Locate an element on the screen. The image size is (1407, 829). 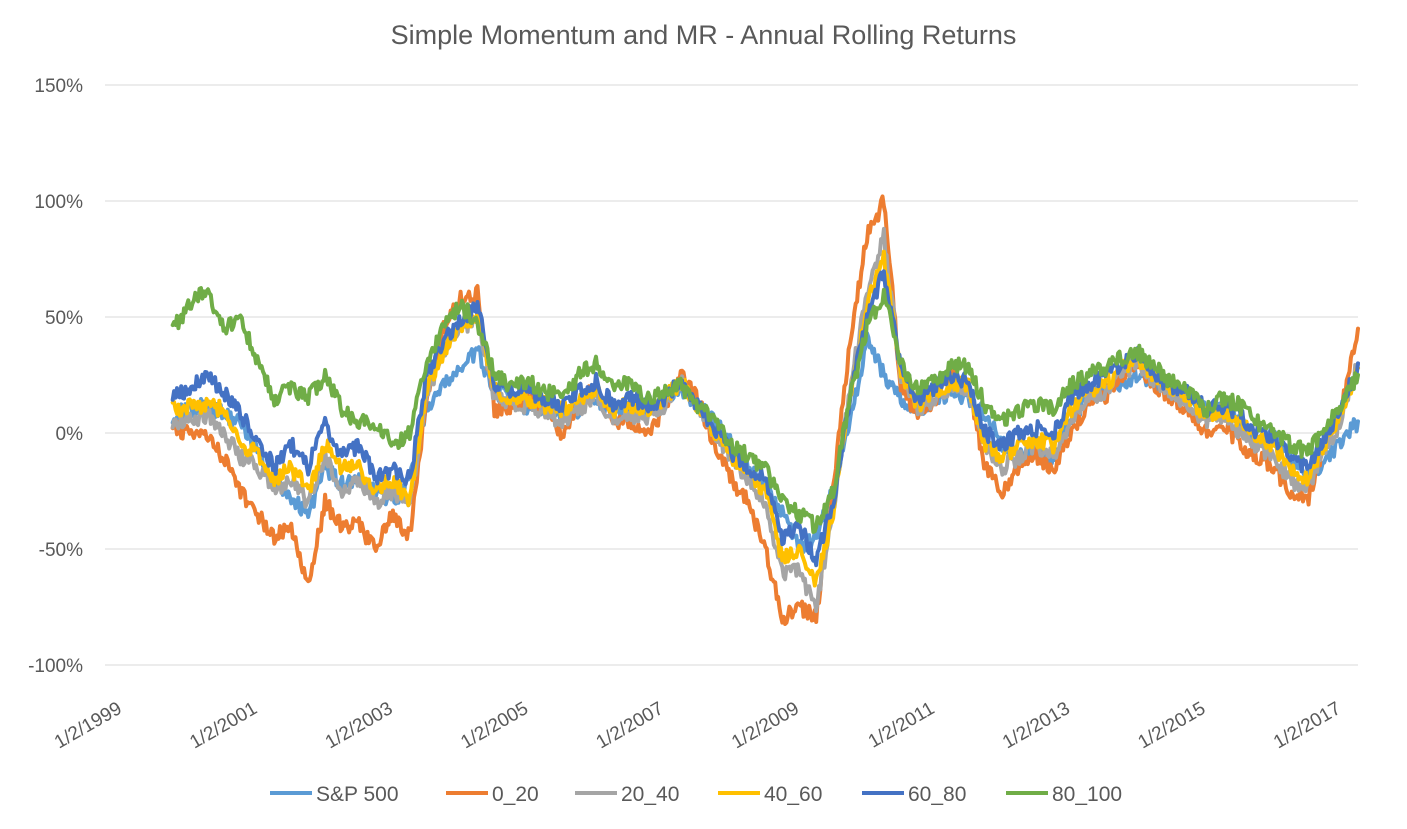
x-tick-label: 1/2/2003 is located at coordinates (359, 725).